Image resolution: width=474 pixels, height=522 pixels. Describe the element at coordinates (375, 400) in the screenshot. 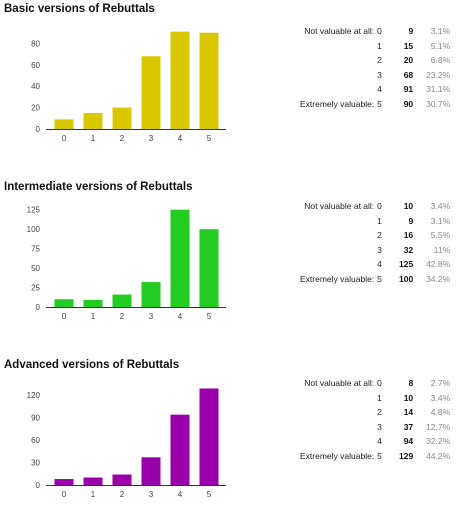

I see `stats-row: 1 10 3.4%` at that location.